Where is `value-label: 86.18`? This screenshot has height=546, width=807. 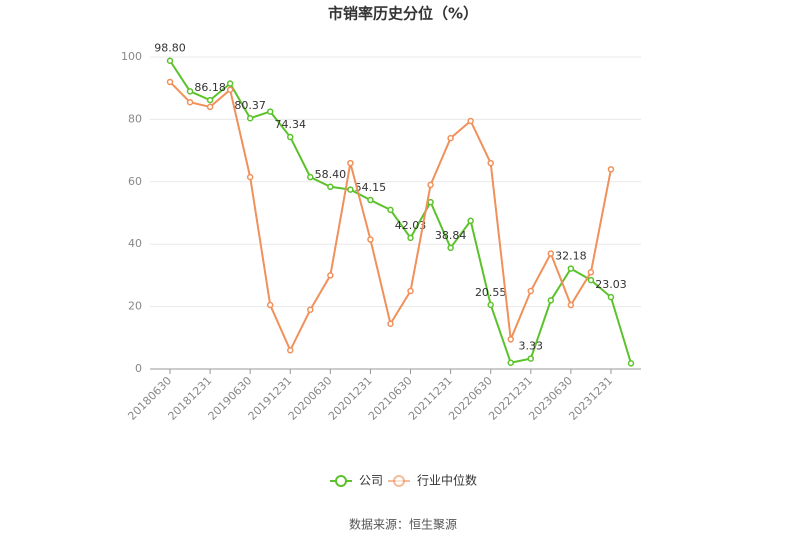
value-label: 86.18 is located at coordinates (210, 87).